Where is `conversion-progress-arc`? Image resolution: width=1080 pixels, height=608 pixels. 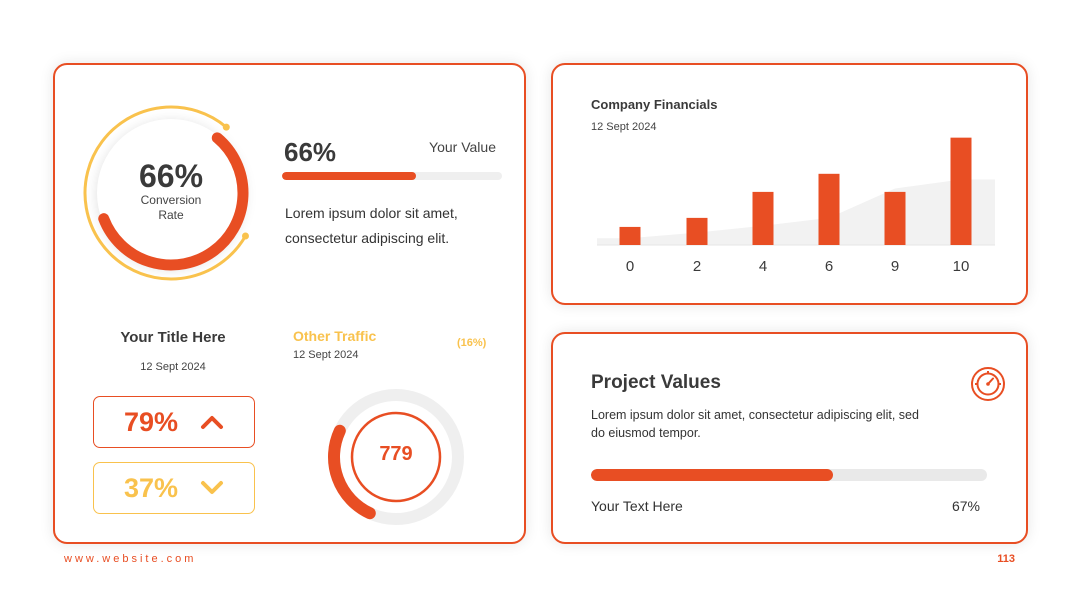 conversion-progress-arc is located at coordinates (173, 201).